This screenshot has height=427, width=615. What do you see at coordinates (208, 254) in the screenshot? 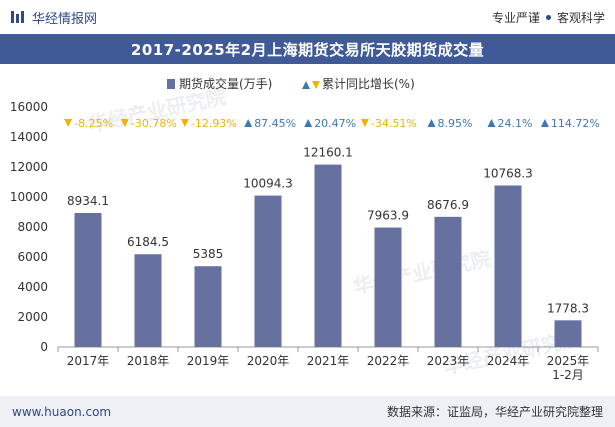
I see `bar-value-label: 5385` at bounding box center [208, 254].